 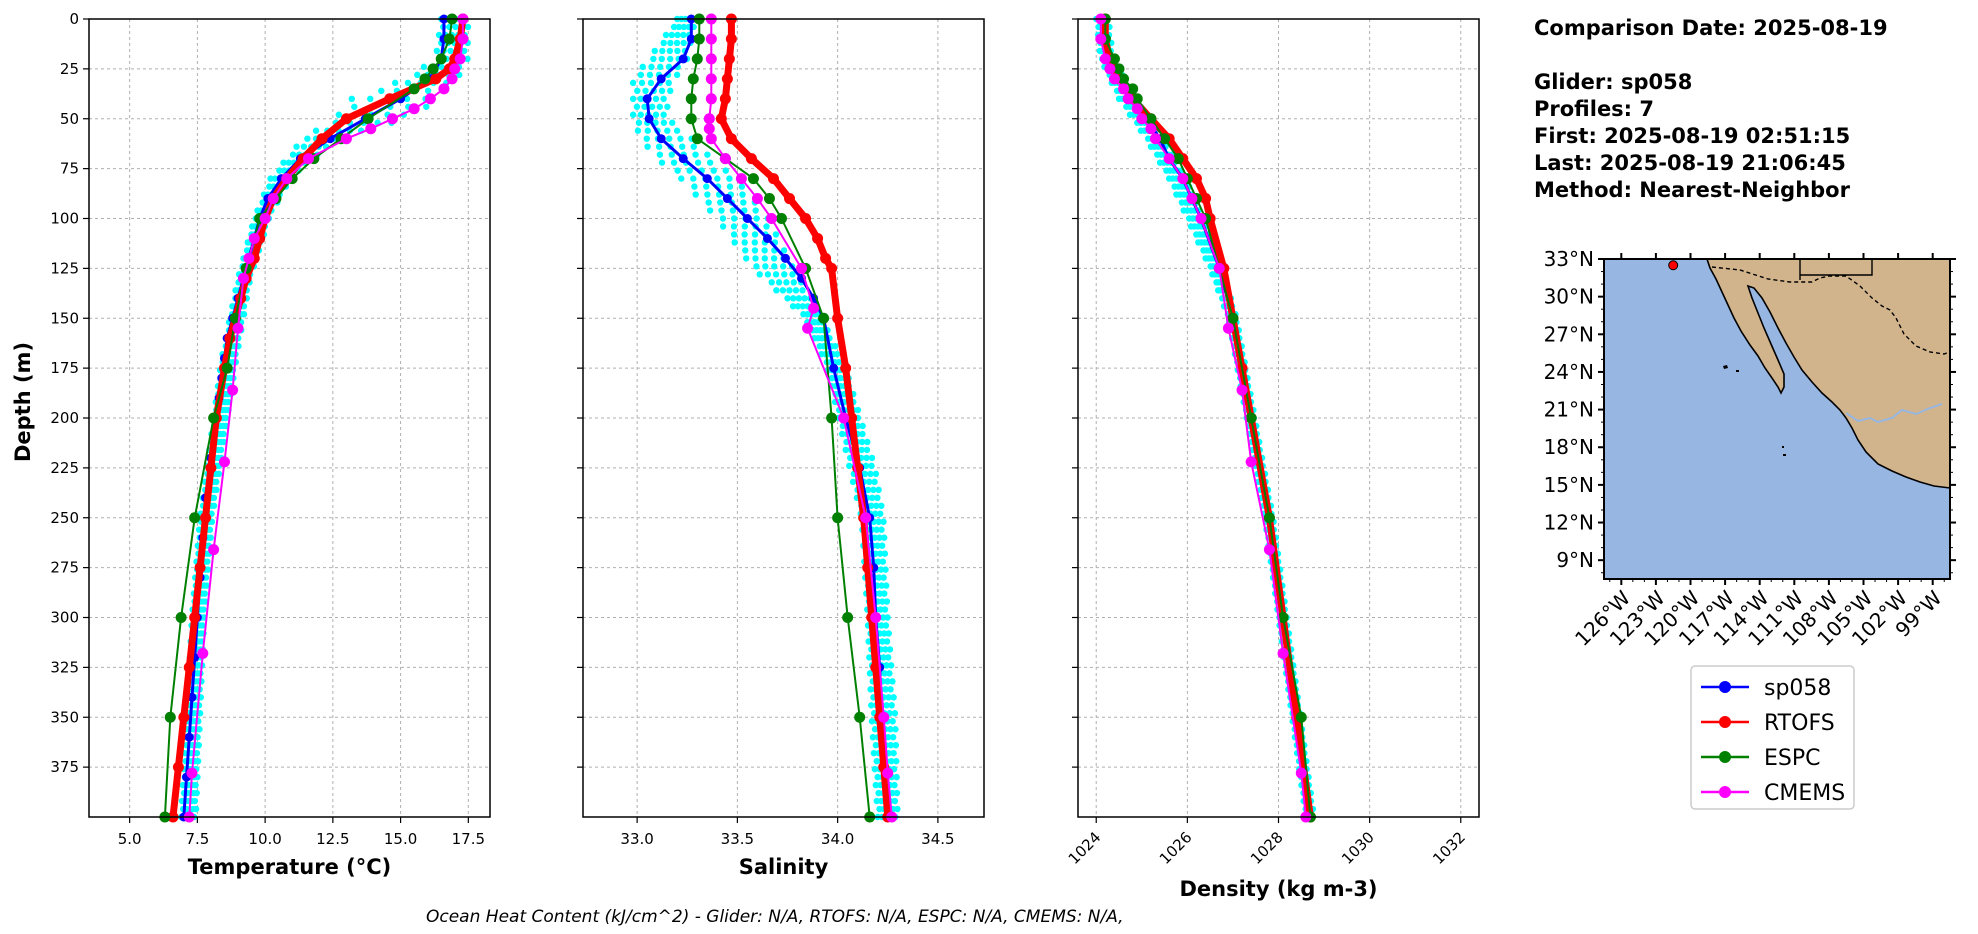 I want to click on y-tick-label: 100, so click(x=64, y=219).